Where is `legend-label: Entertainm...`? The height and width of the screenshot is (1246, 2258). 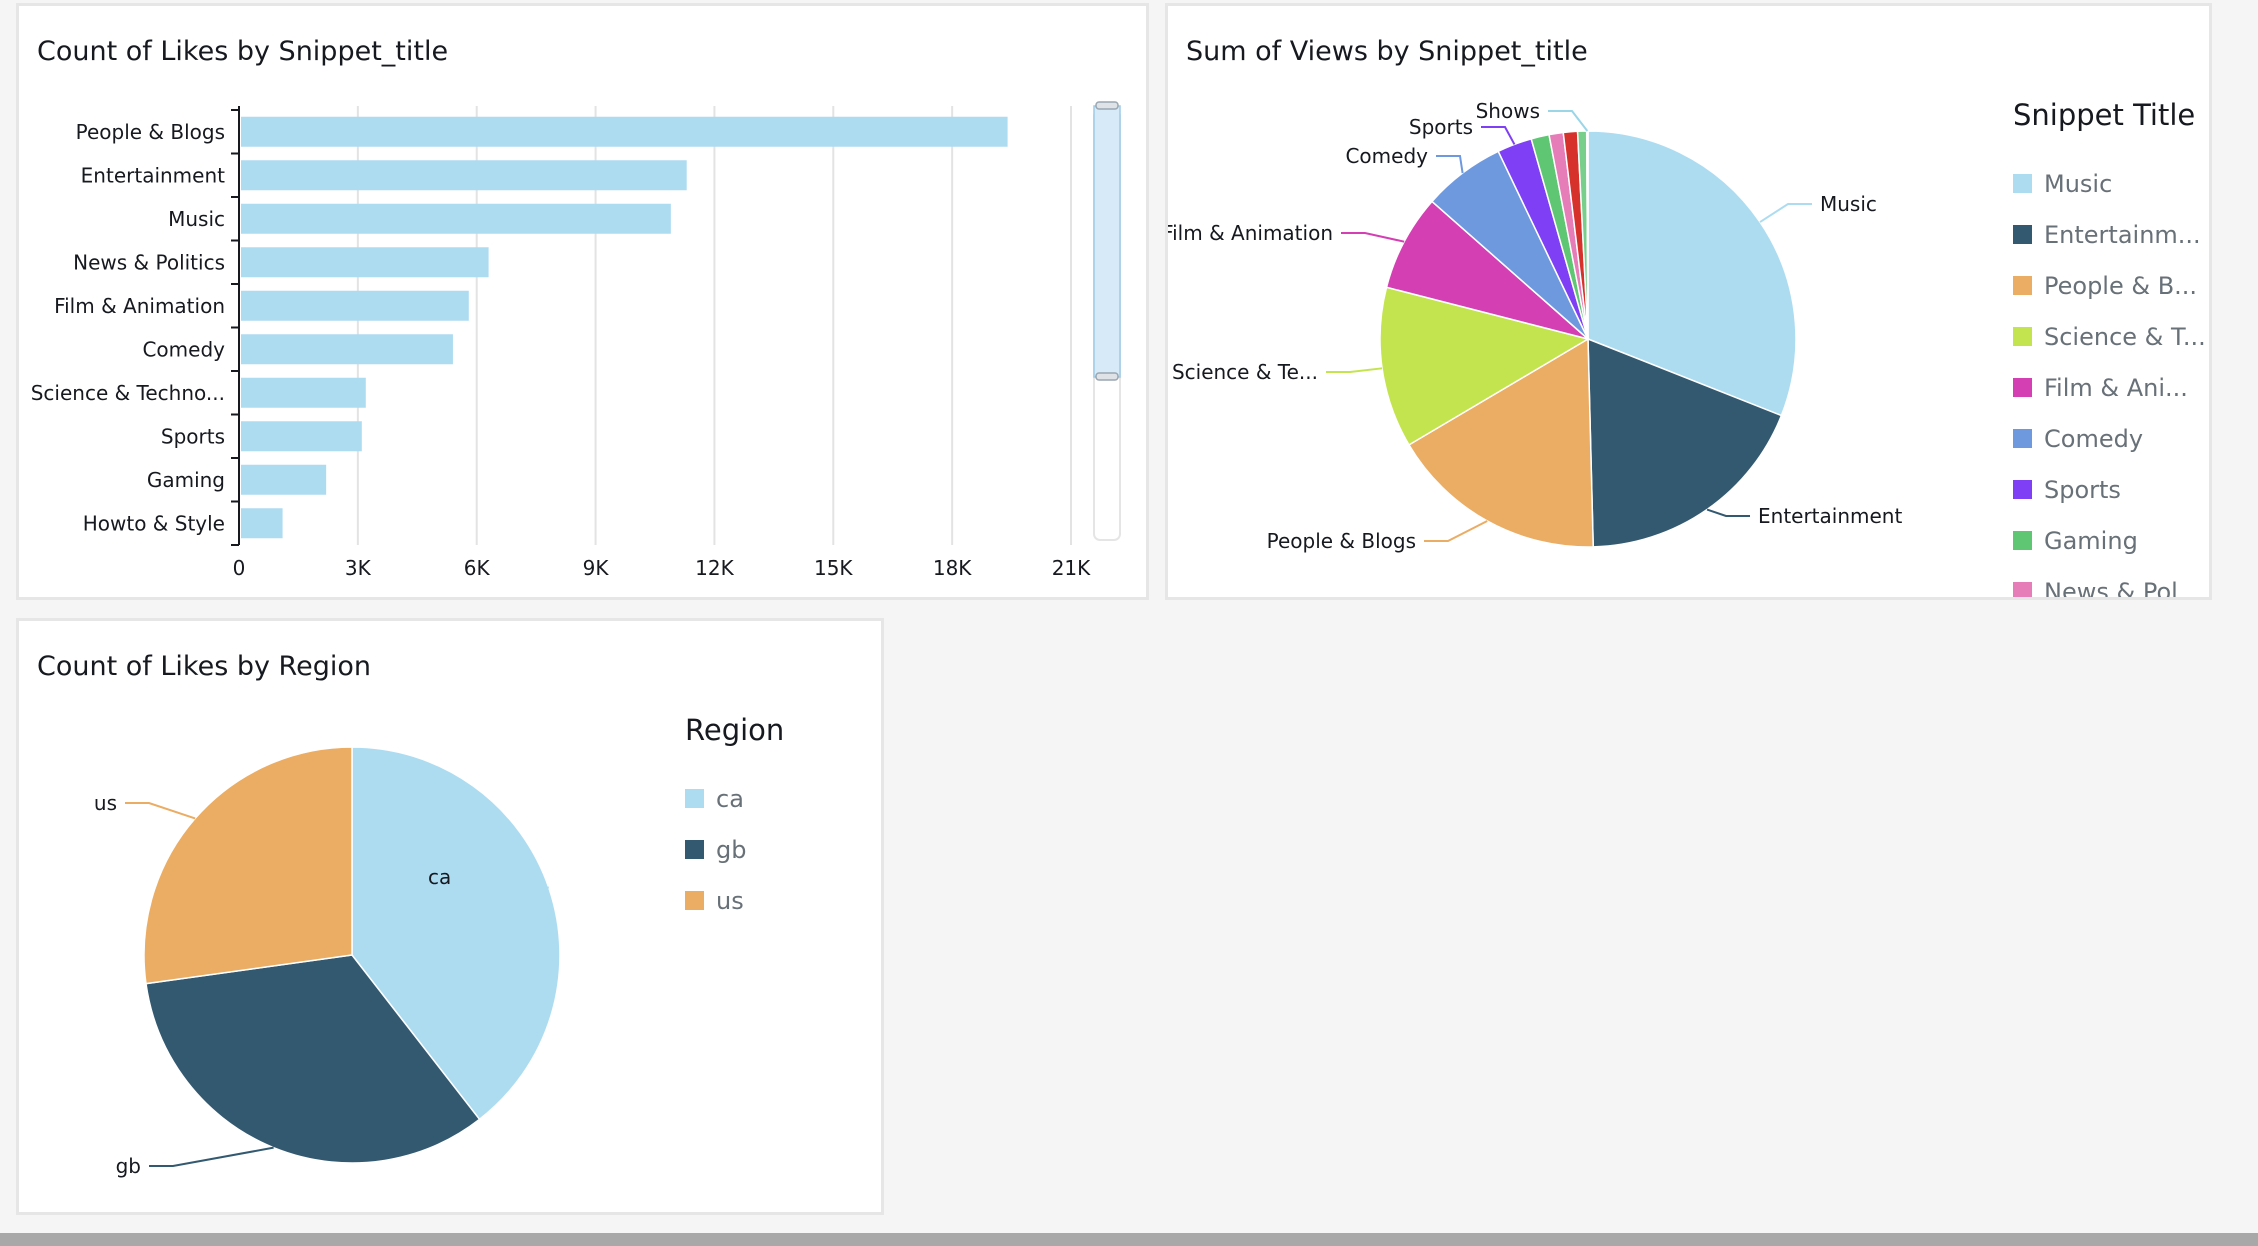
legend-label: Entertainm... is located at coordinates (2122, 234).